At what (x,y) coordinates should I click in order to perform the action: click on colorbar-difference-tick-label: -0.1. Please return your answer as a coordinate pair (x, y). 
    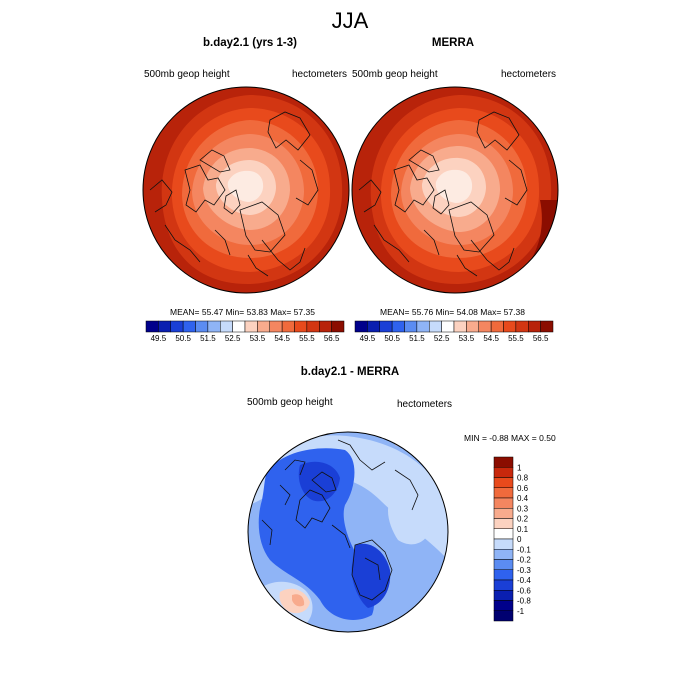
    Looking at the image, I should click on (524, 549).